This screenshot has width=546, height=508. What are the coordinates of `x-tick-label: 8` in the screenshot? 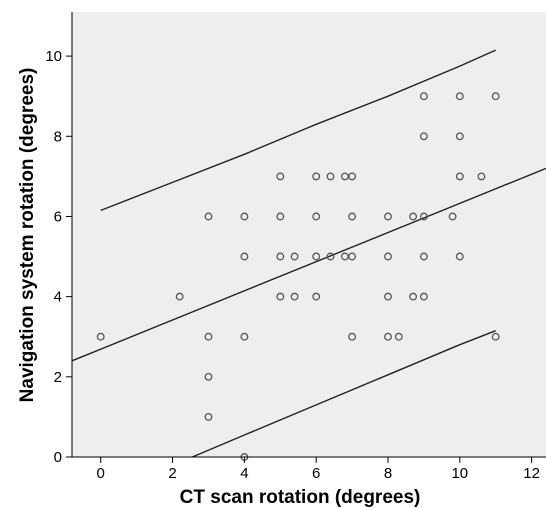 It's located at (388, 473).